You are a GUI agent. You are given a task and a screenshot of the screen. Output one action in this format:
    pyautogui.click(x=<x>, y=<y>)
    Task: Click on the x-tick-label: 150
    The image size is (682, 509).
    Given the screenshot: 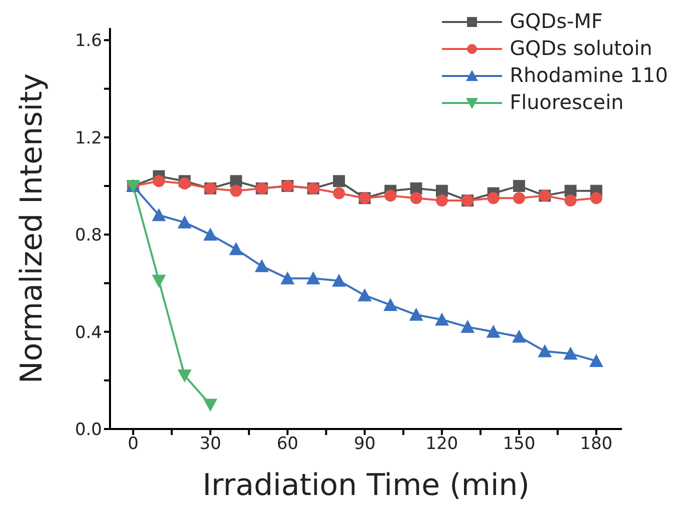 What is the action you would take?
    pyautogui.click(x=519, y=444)
    